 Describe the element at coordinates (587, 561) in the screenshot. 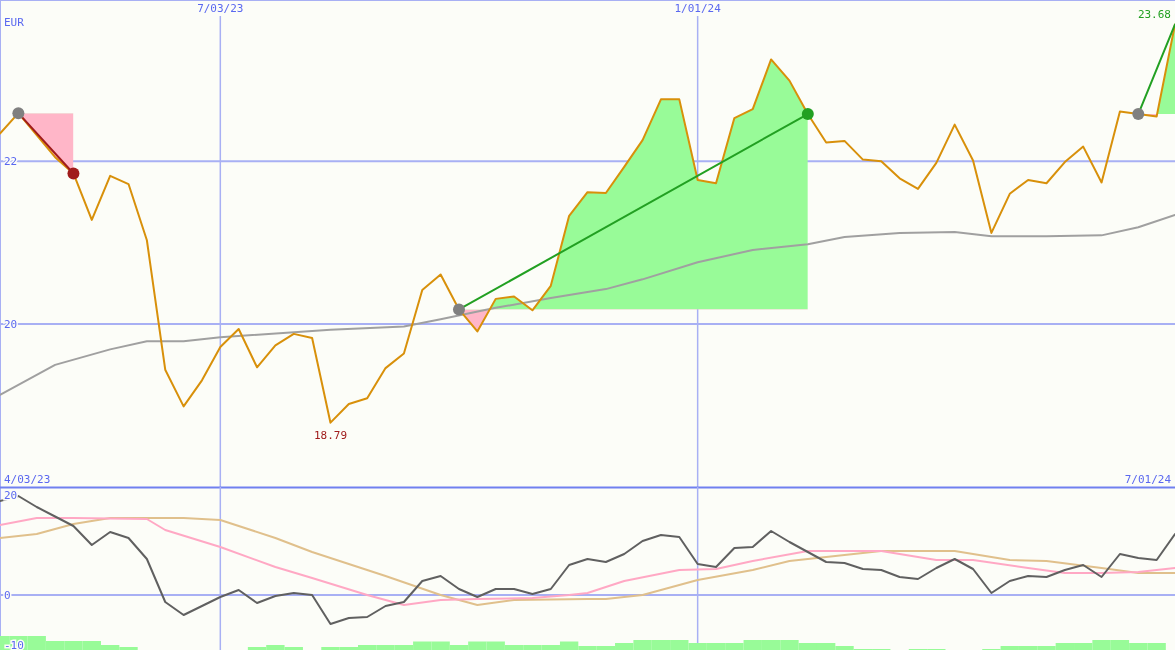

I see `line-series` at that location.